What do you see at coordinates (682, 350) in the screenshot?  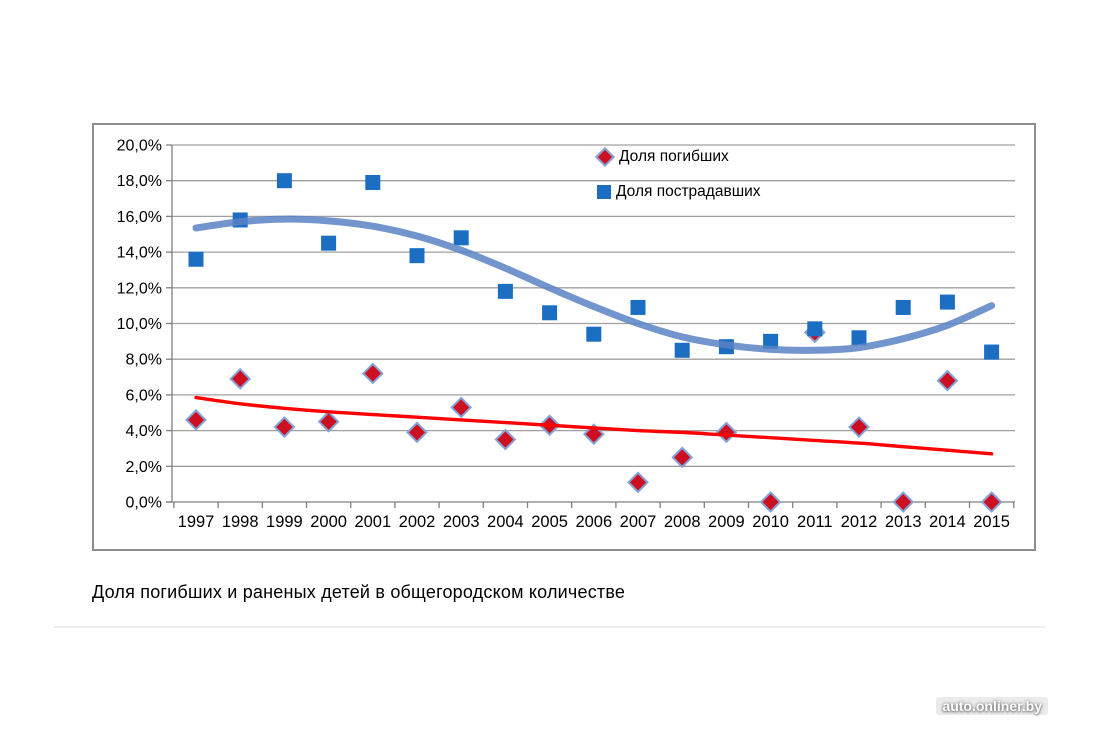 I see `injured-point-2008` at bounding box center [682, 350].